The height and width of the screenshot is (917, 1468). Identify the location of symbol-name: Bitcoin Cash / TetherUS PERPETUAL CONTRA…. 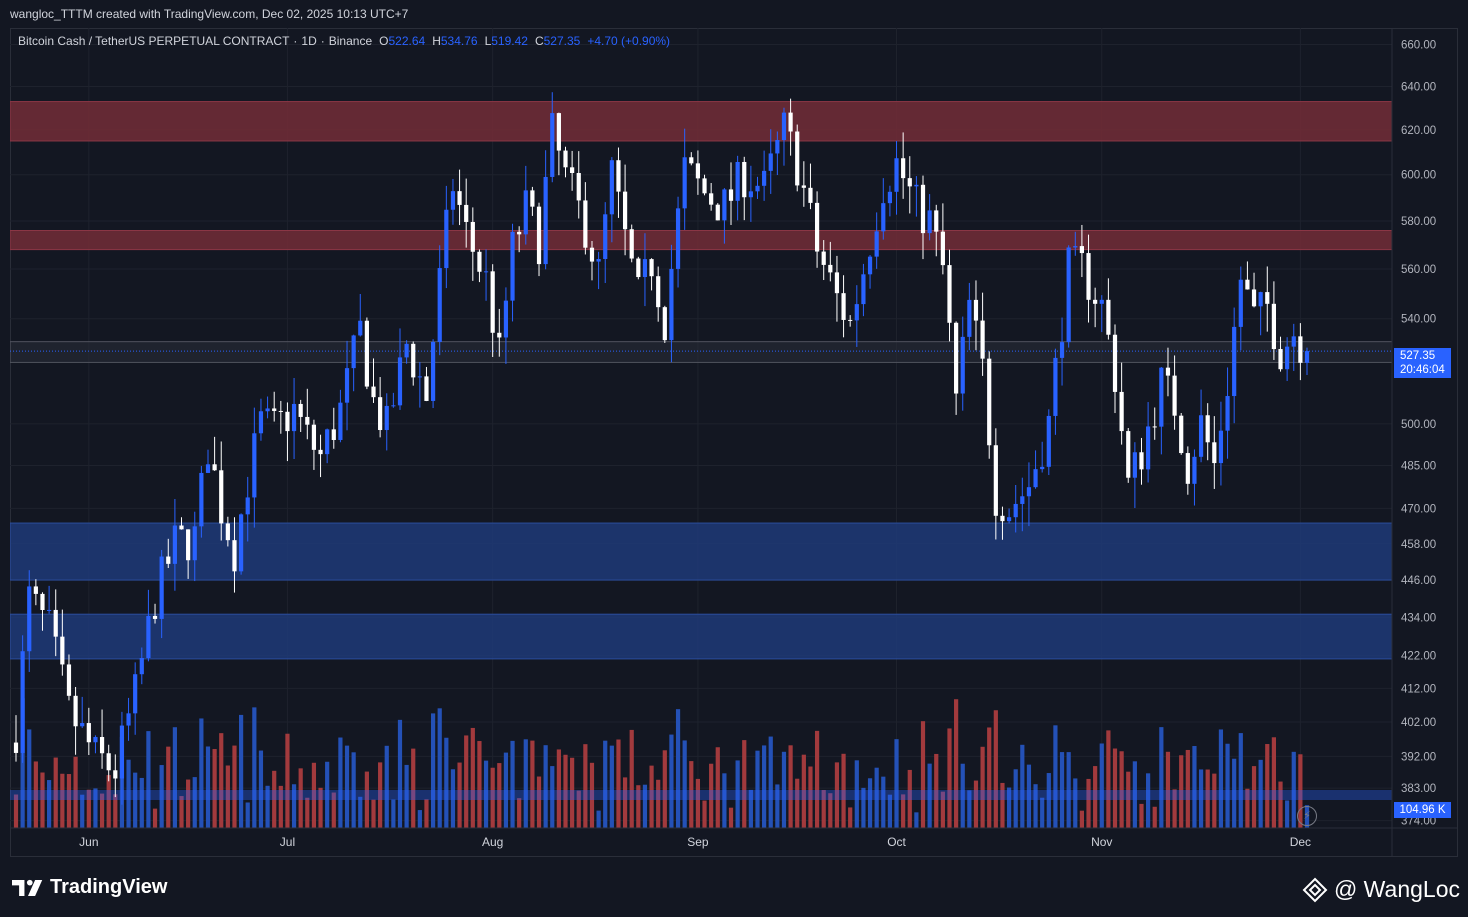
(154, 41).